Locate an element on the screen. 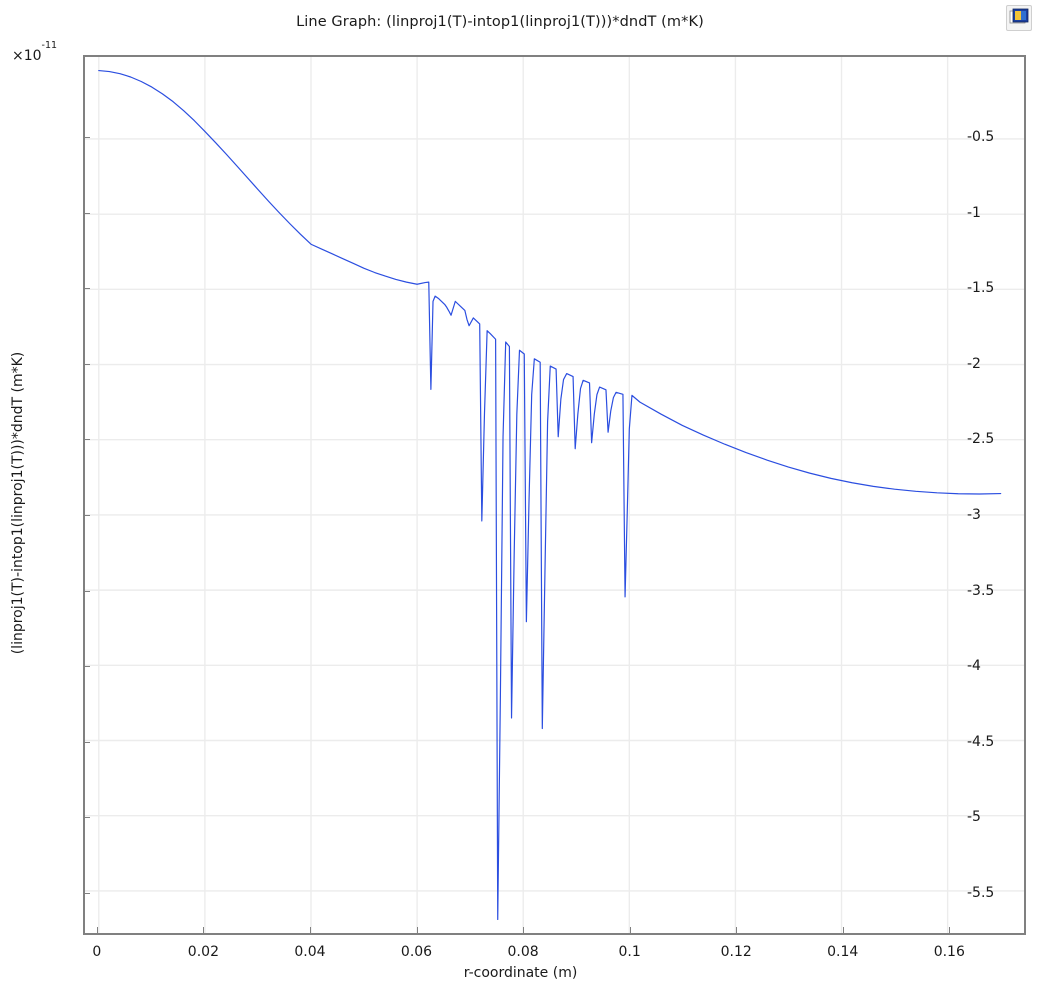 Image resolution: width=1041 pixels, height=990 pixels. y-tick-label: -3 is located at coordinates (974, 515).